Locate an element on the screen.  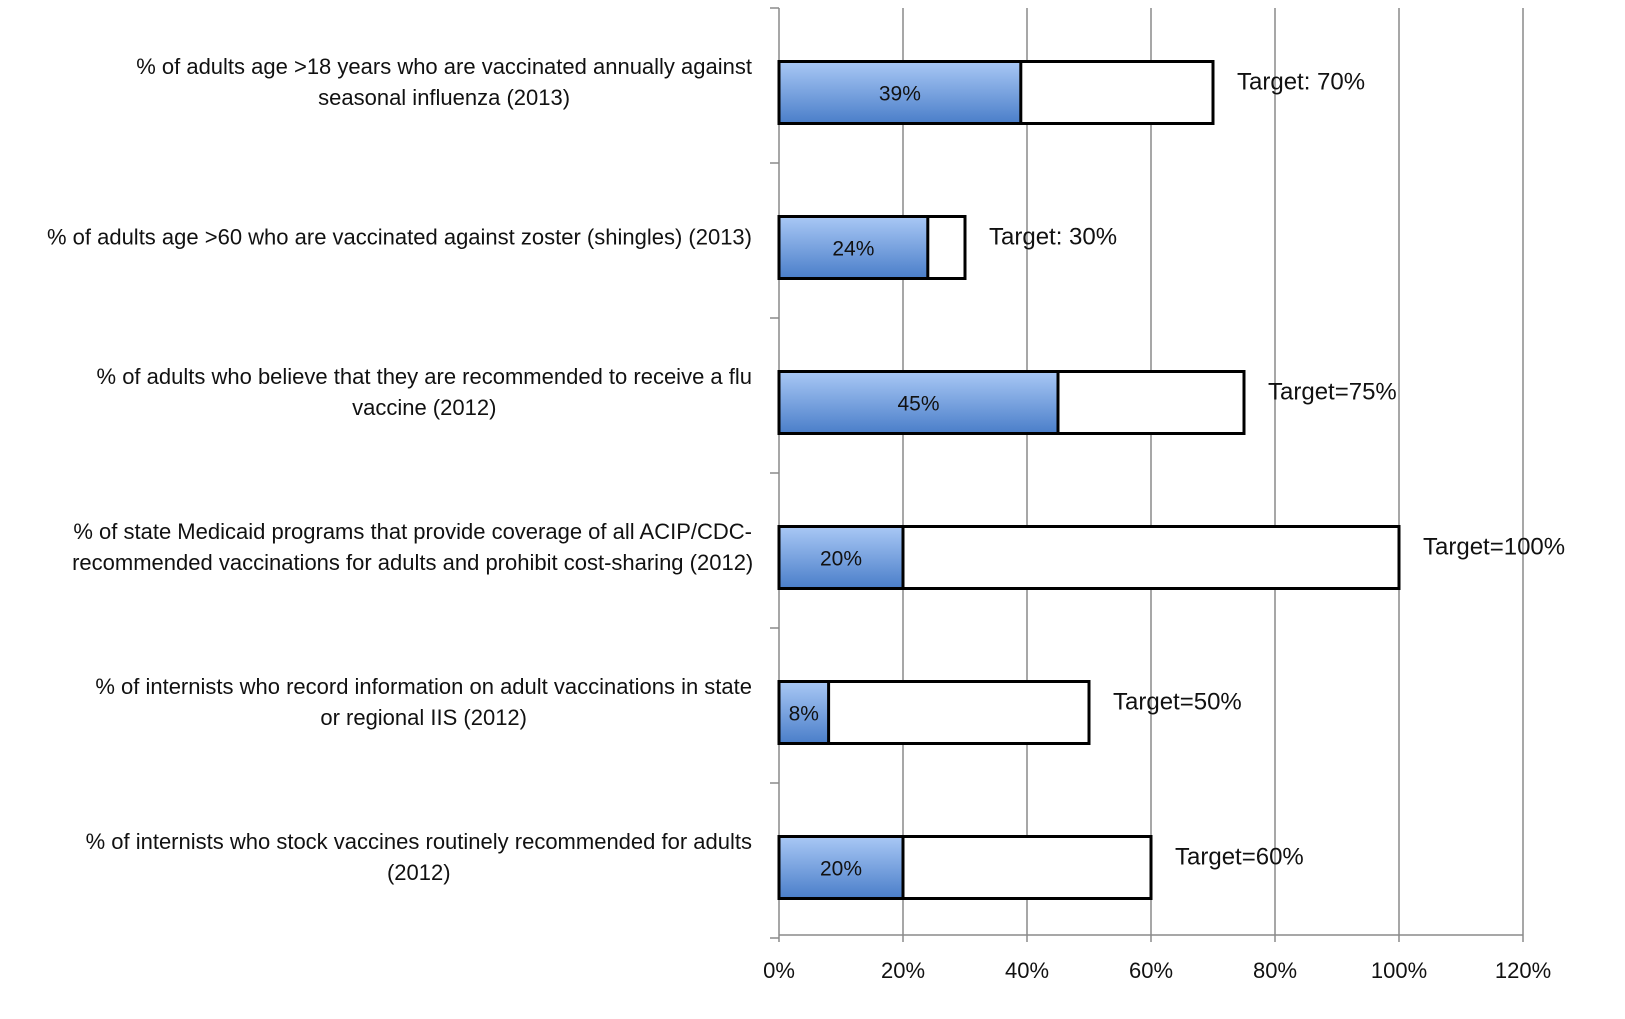
value-label: 39% is located at coordinates (900, 94).